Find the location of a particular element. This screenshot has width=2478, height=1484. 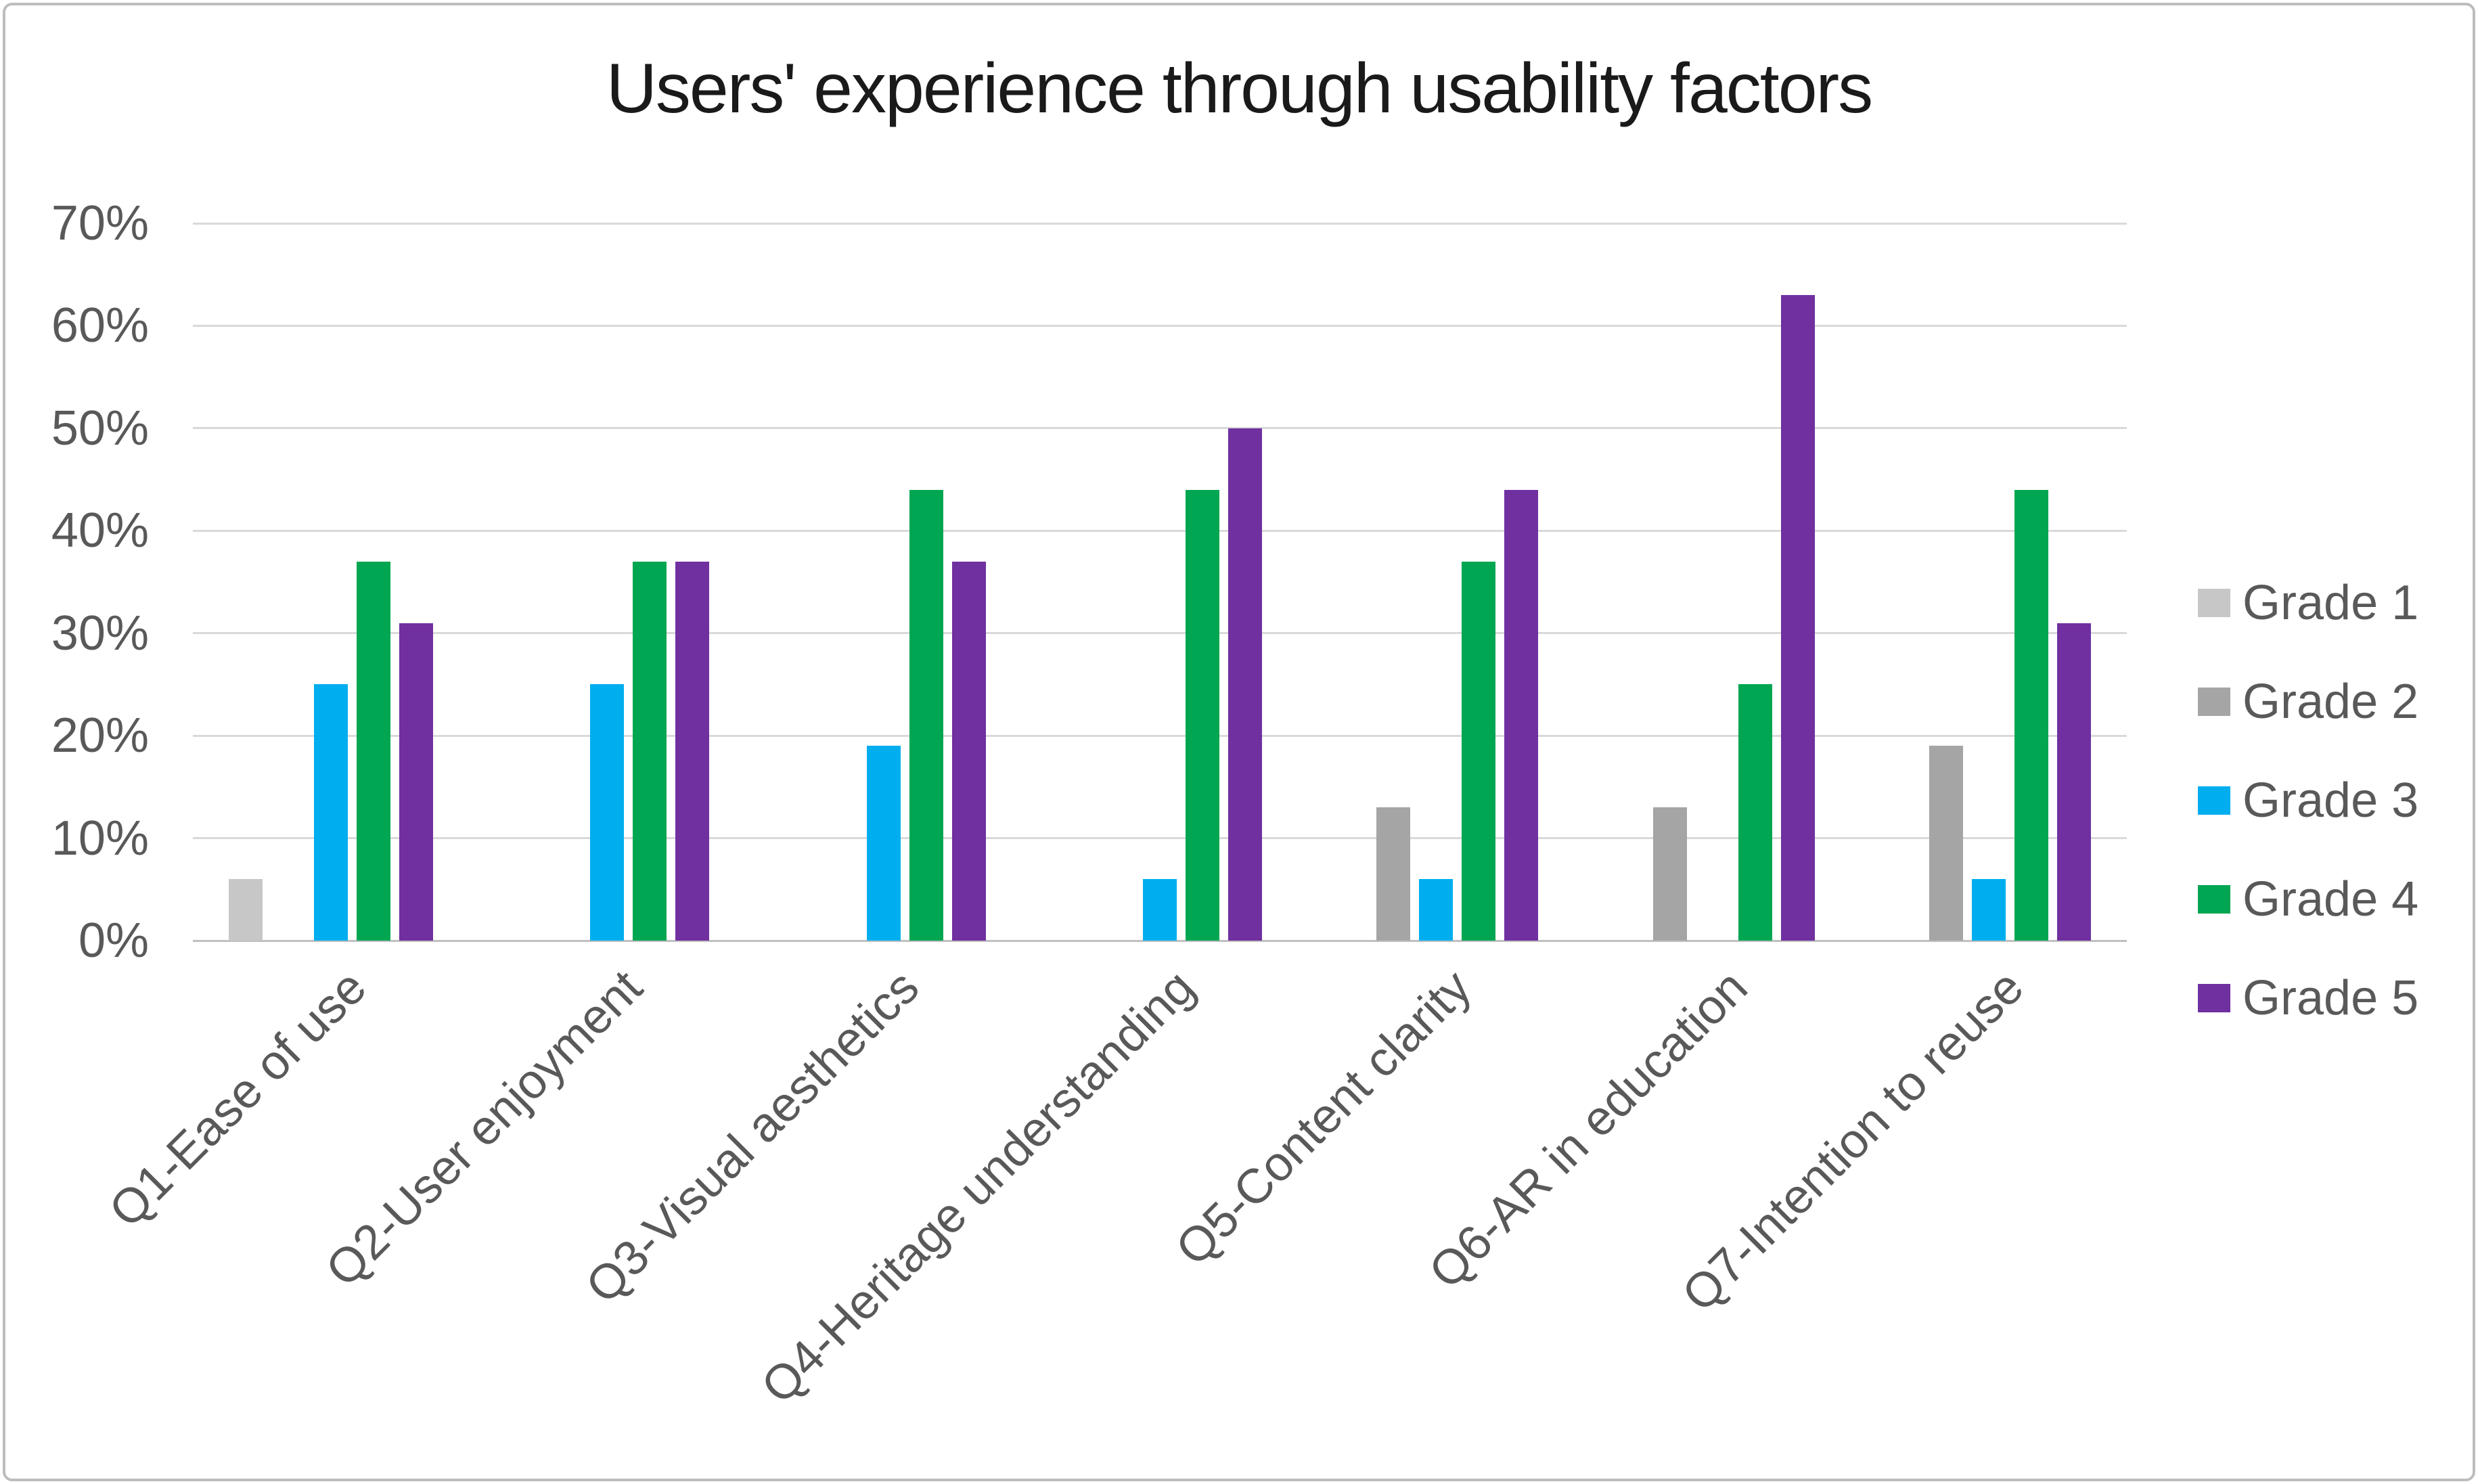

legend-label: Grade 5 is located at coordinates (2331, 998).